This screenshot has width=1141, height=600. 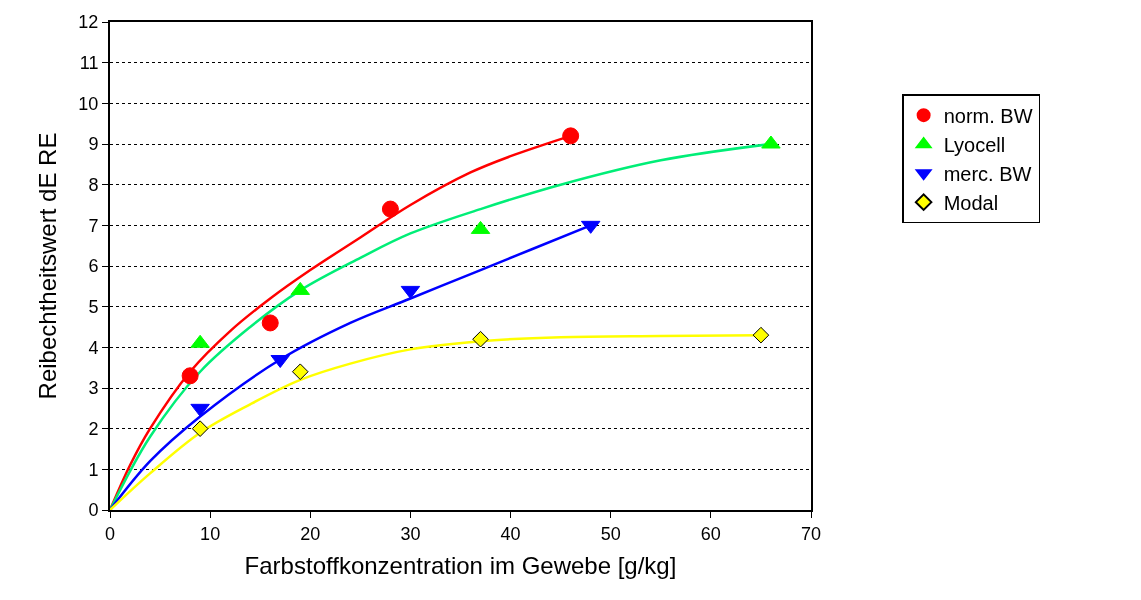 What do you see at coordinates (971, 202) in the screenshot?
I see `legend-label: Modal` at bounding box center [971, 202].